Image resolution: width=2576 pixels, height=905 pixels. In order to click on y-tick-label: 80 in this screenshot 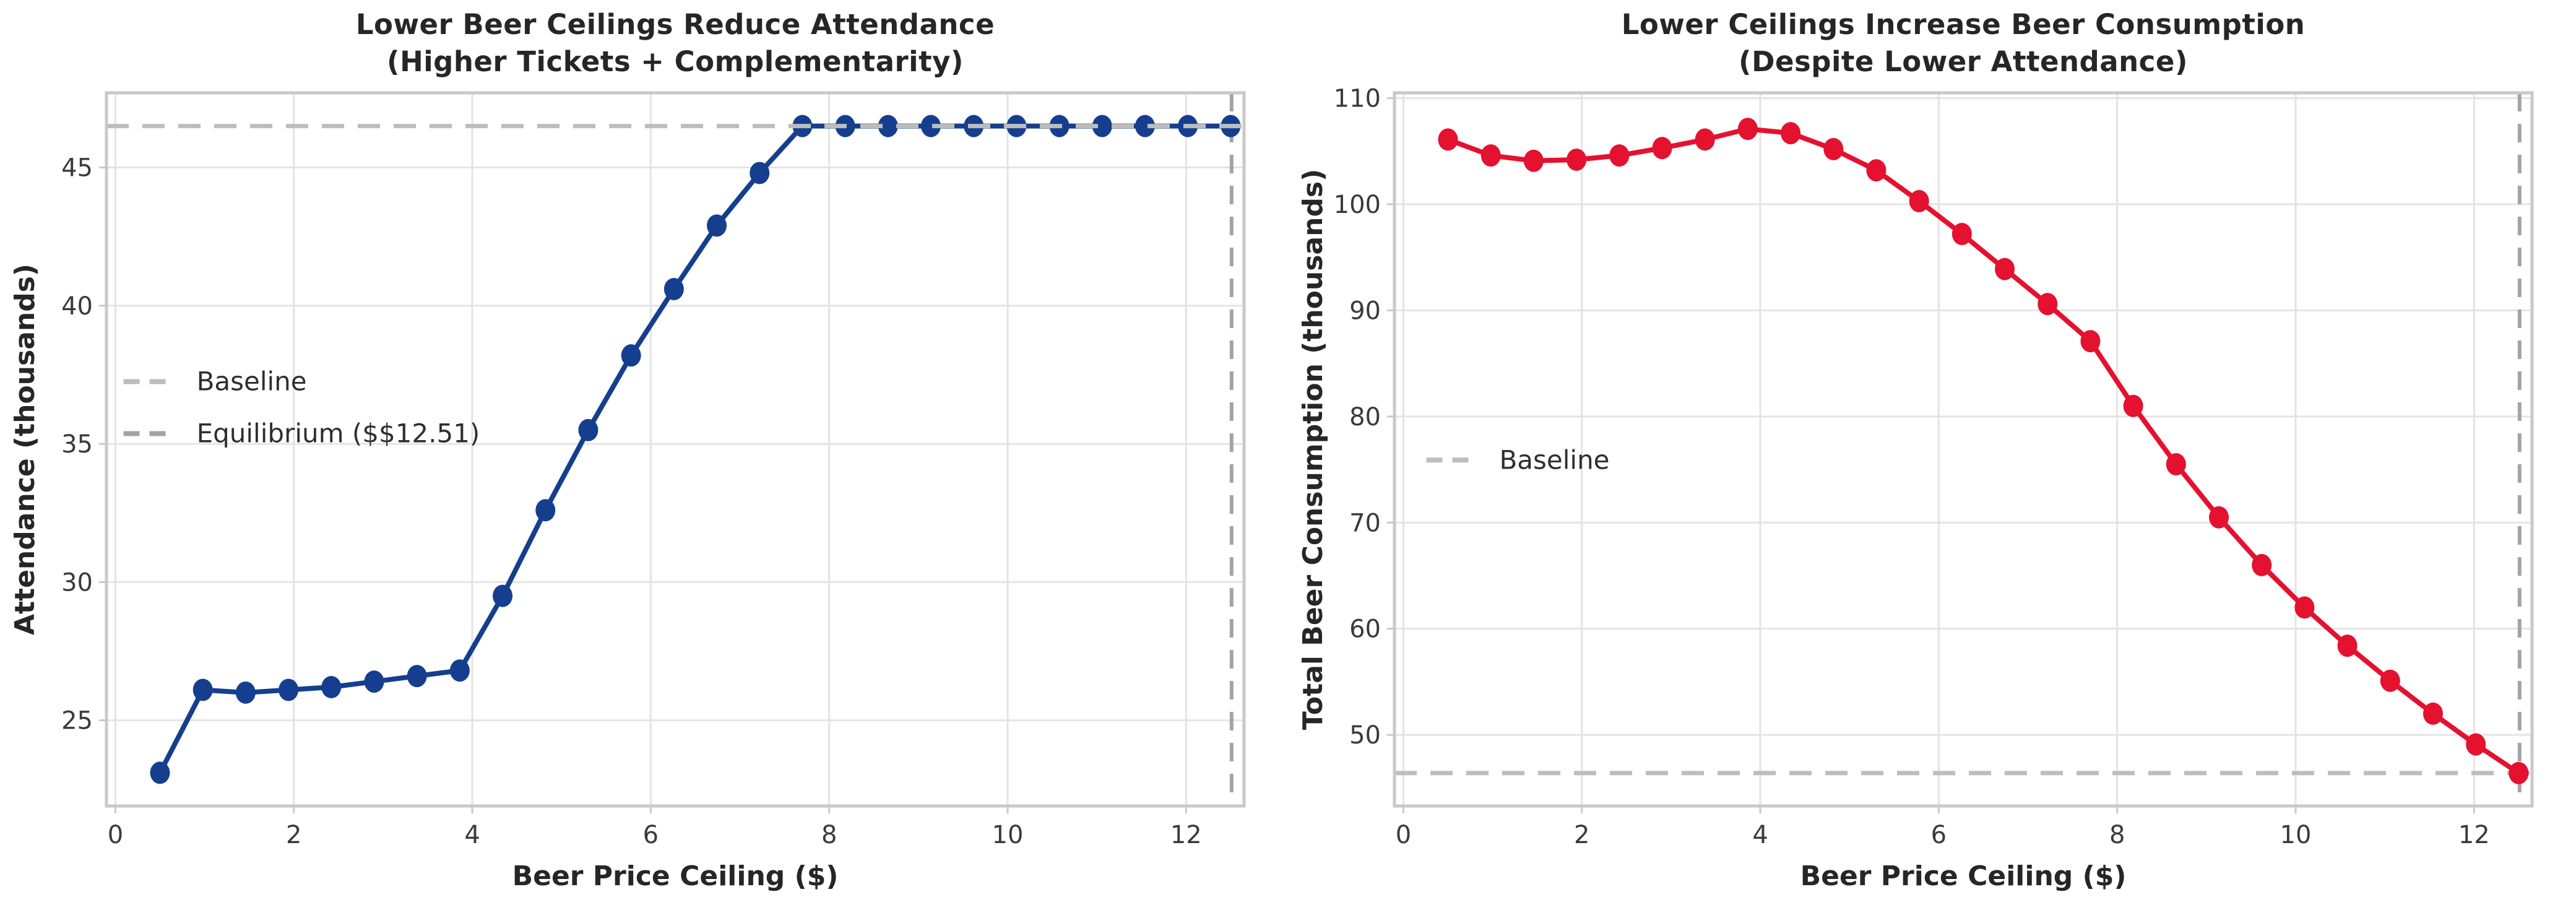, I will do `click(1365, 417)`.